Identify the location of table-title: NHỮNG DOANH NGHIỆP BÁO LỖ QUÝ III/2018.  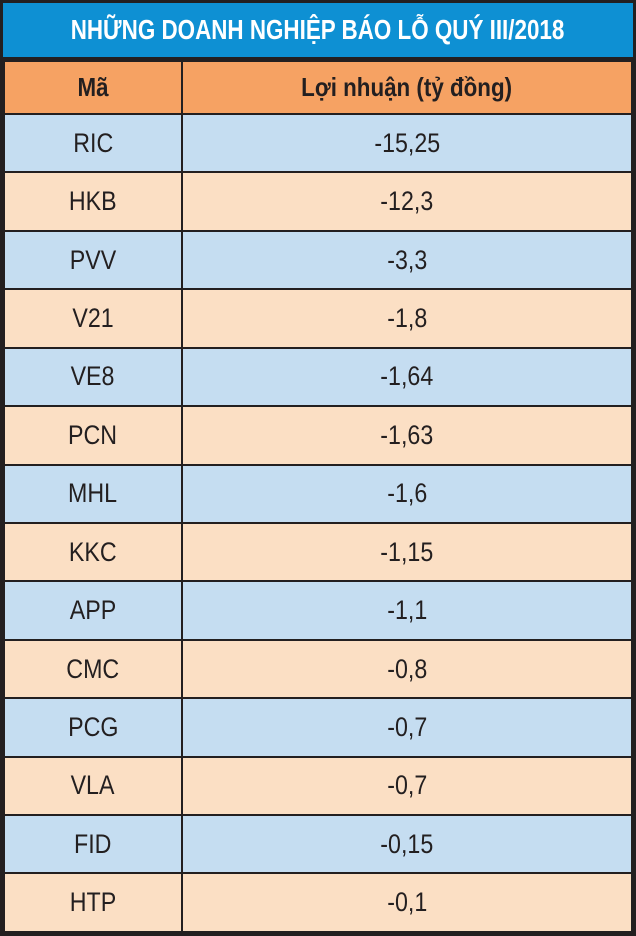
(318, 29).